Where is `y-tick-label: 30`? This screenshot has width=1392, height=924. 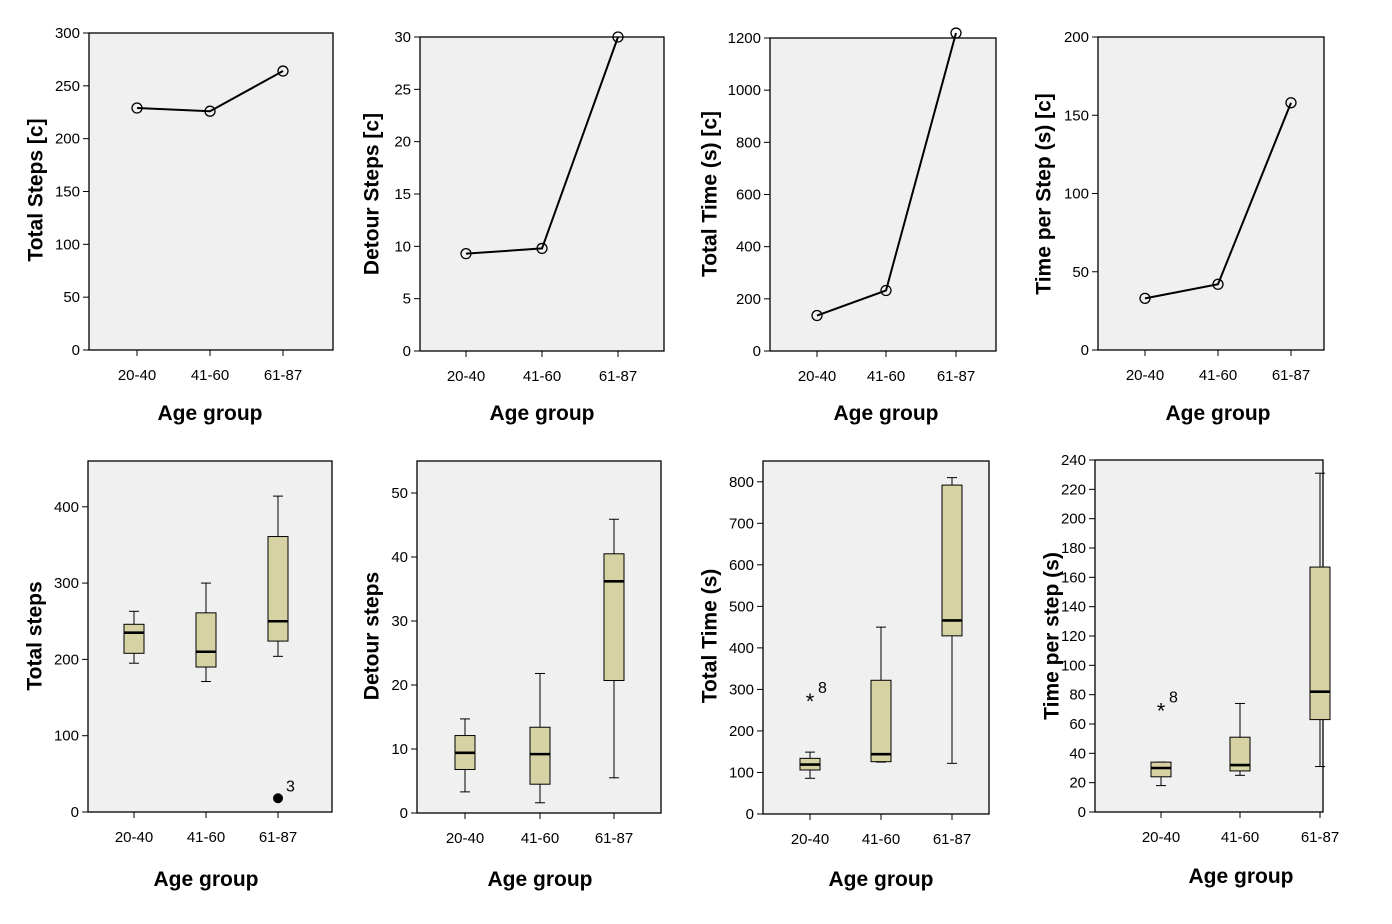 y-tick-label: 30 is located at coordinates (402, 37).